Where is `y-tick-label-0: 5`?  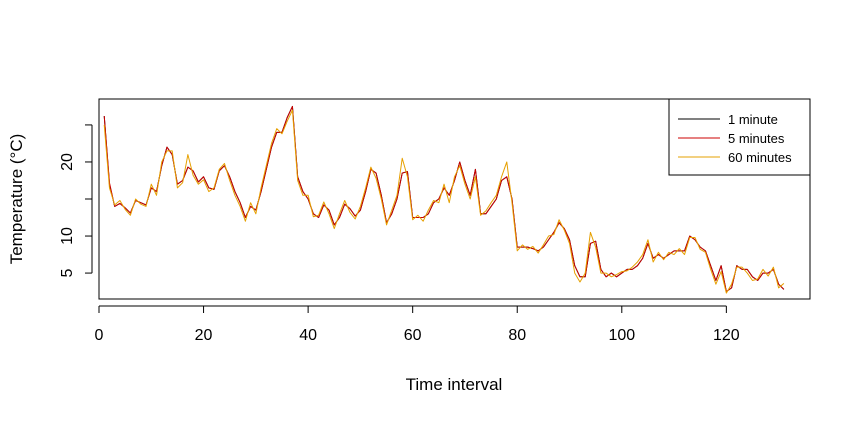
y-tick-label-0: 5 is located at coordinates (67, 273).